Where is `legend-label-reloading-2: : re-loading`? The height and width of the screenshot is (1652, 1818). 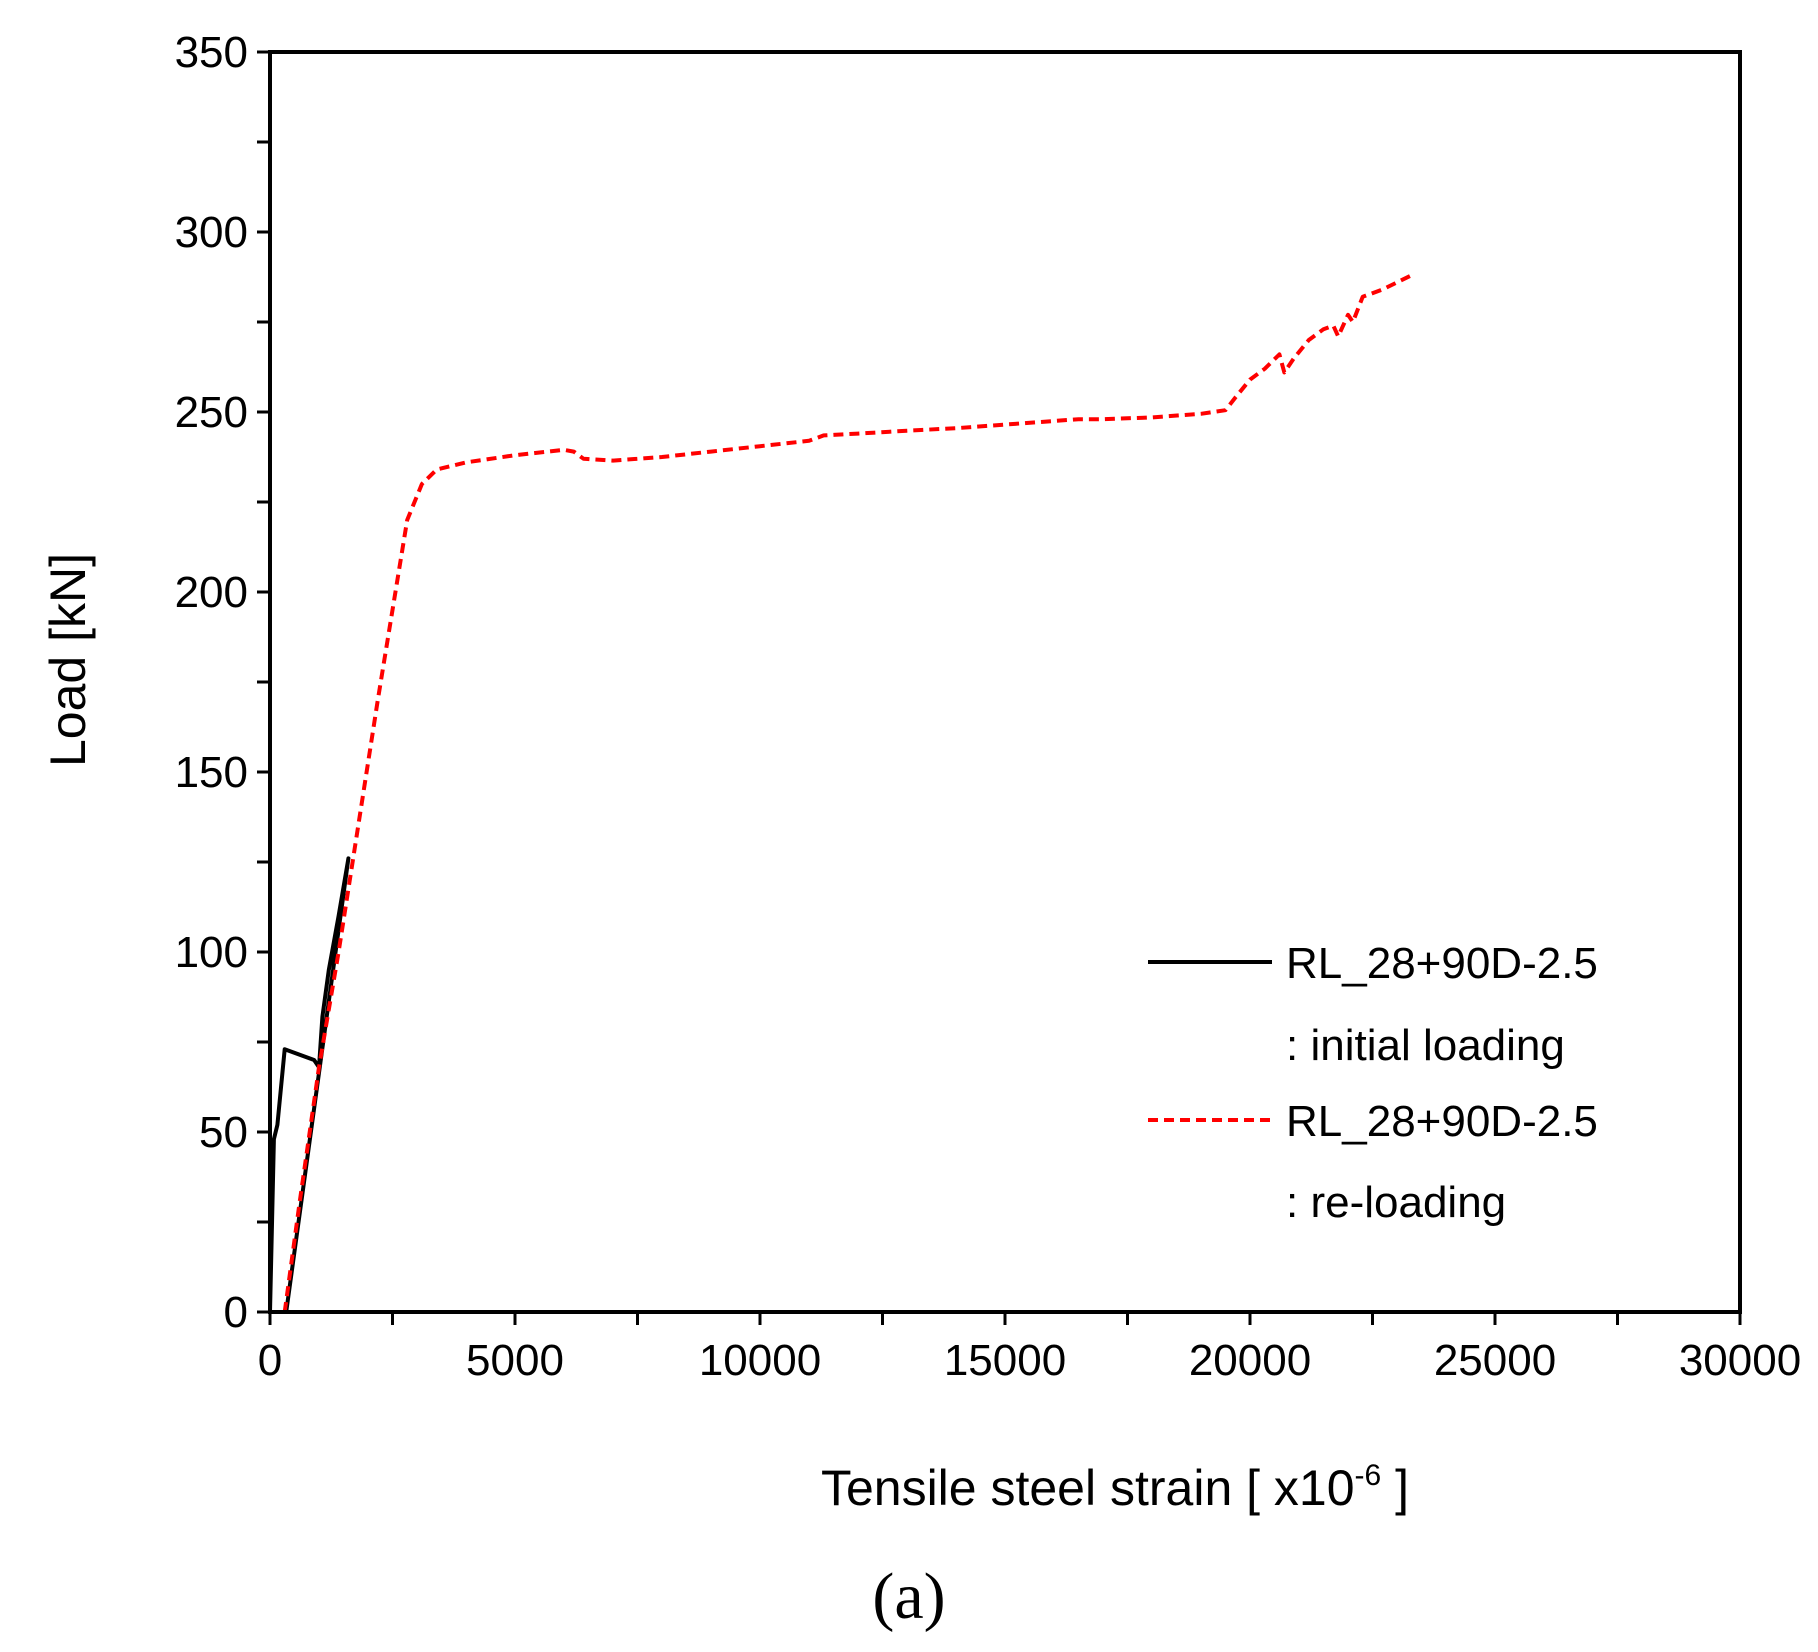
legend-label-reloading-2: : re-loading is located at coordinates (1396, 1202).